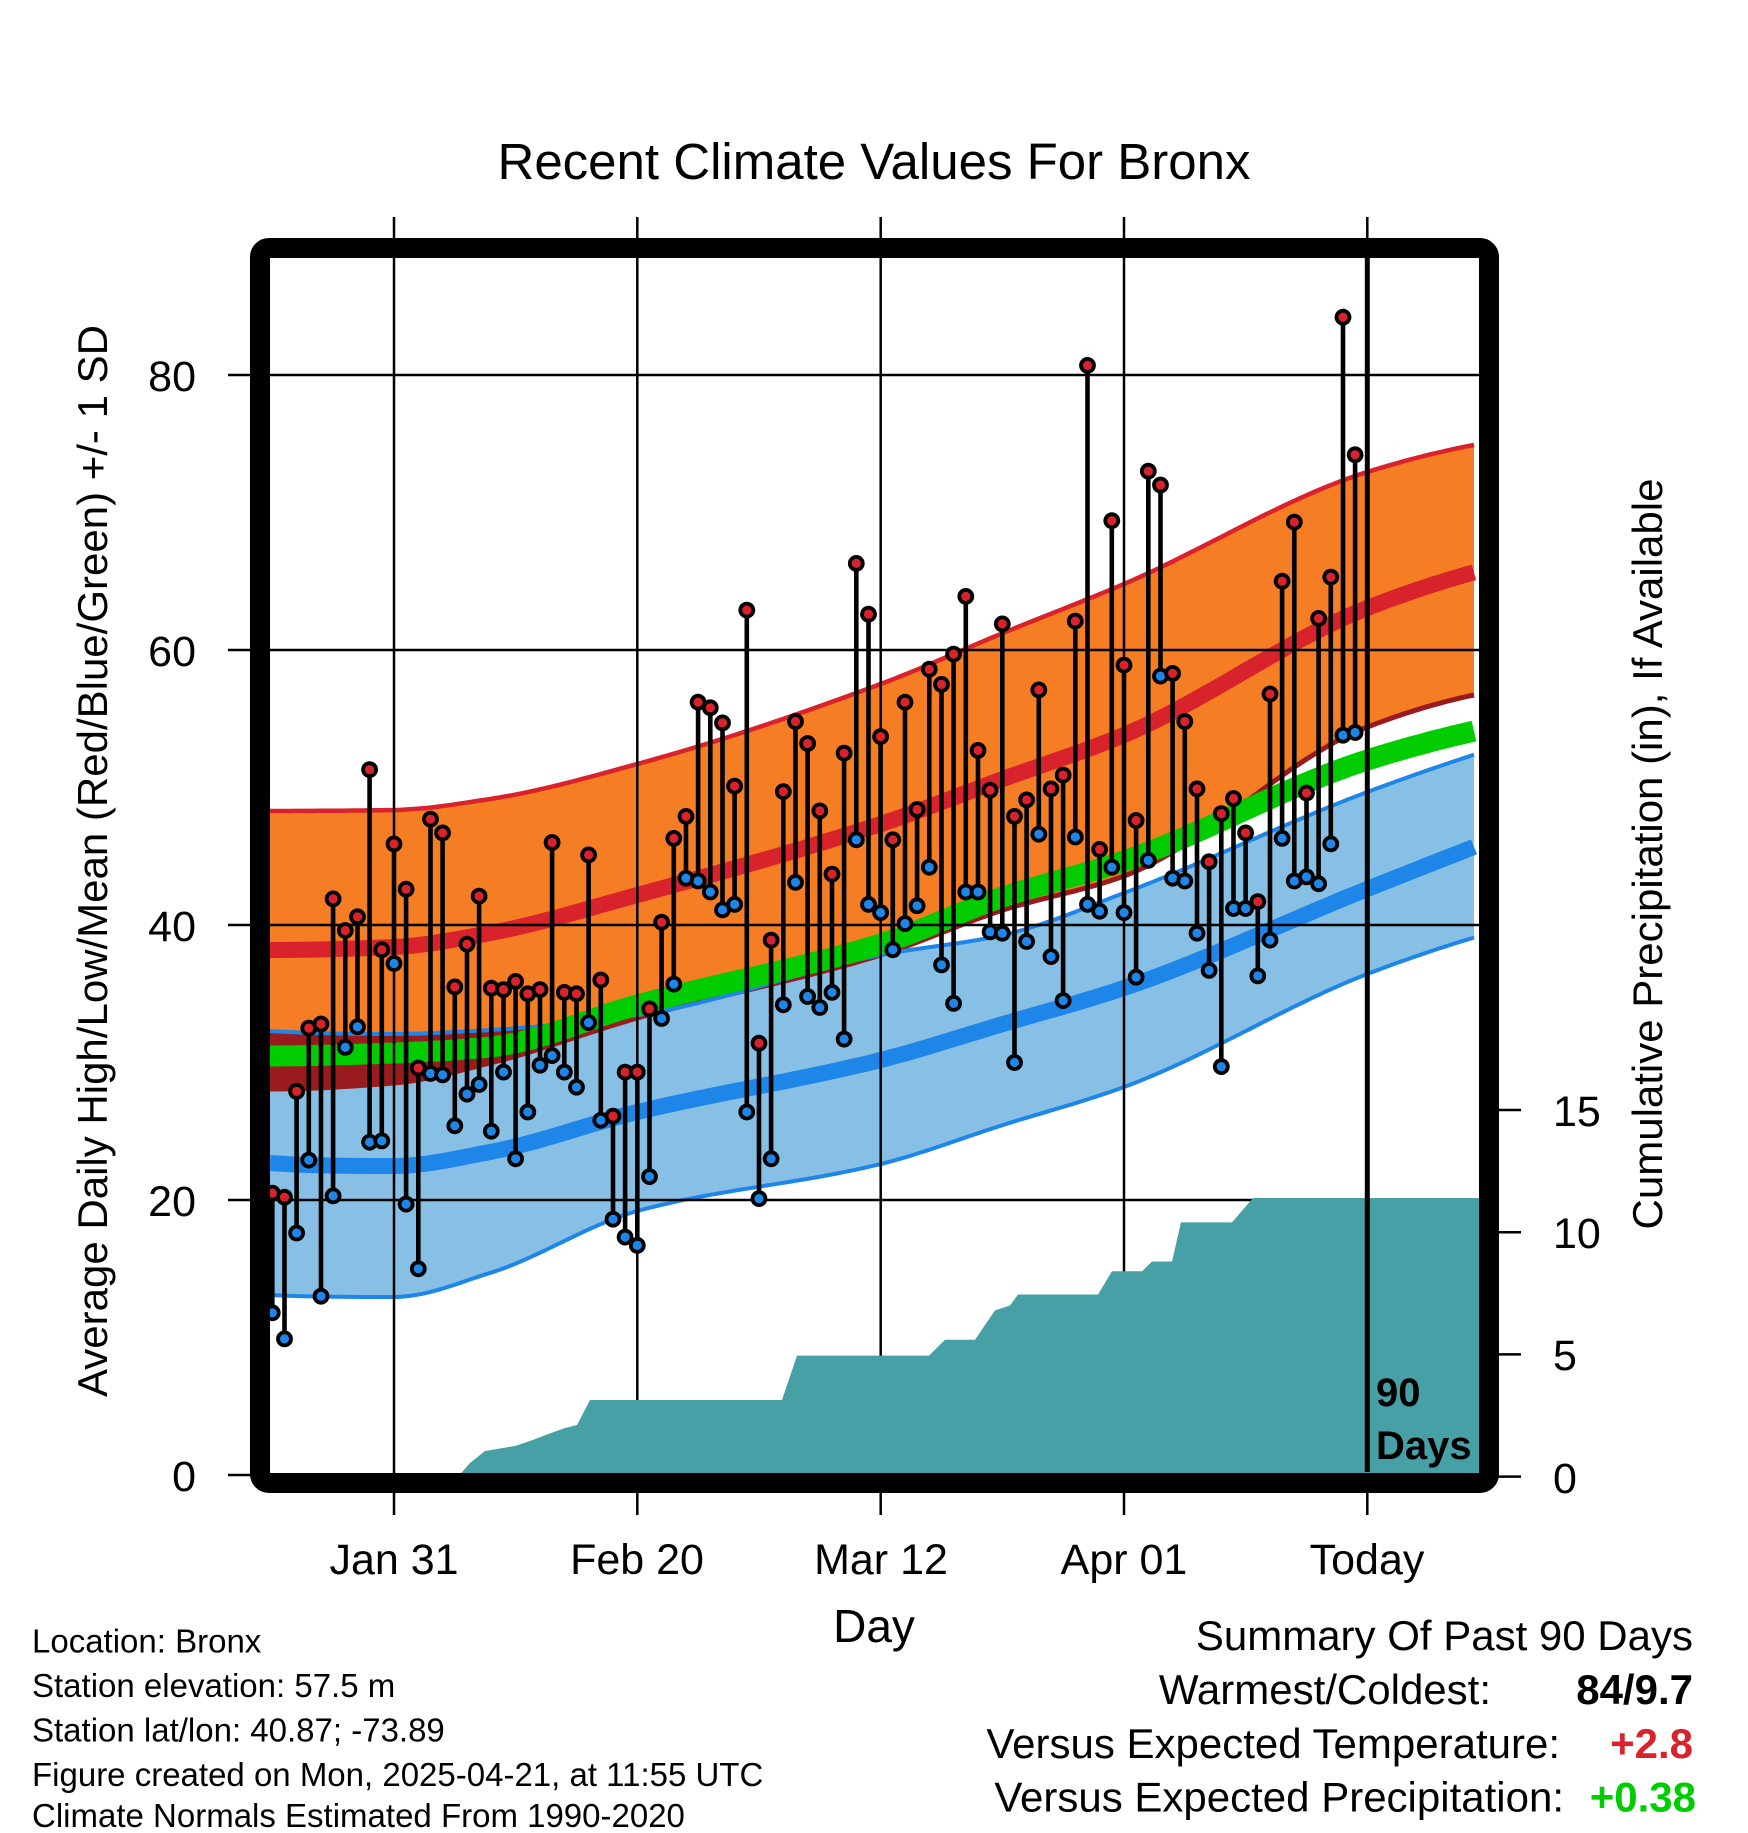 This screenshot has height=1833, width=1748. Describe the element at coordinates (1424, 1446) in the screenshot. I see `svg-text: Days` at that location.